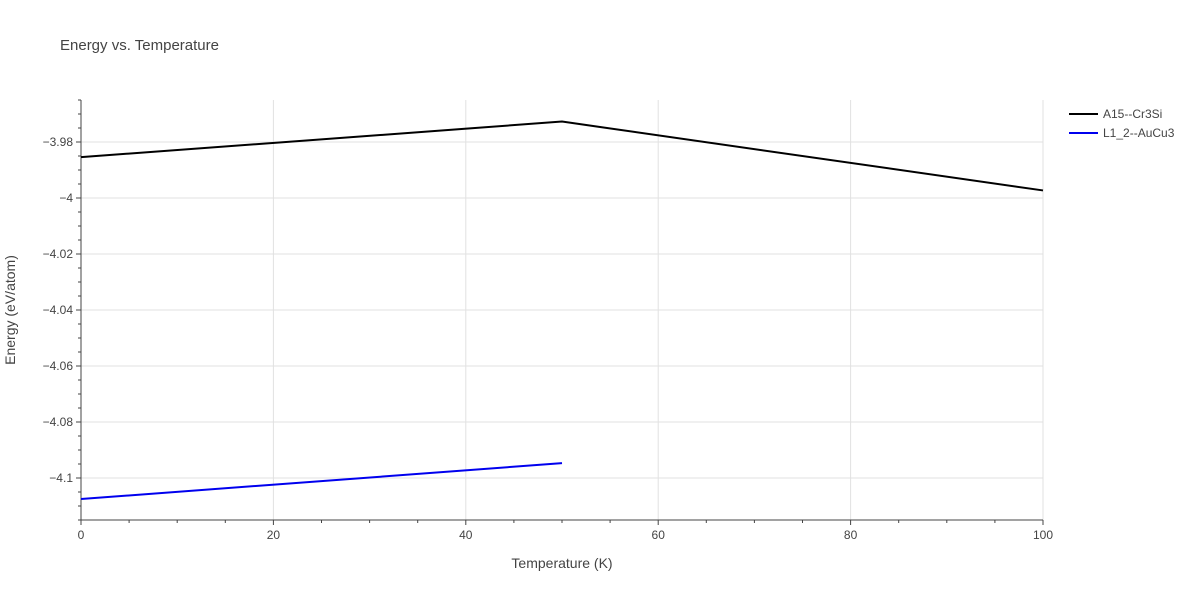  Describe the element at coordinates (58, 310) in the screenshot. I see `y-tick-label: −4.04` at that location.